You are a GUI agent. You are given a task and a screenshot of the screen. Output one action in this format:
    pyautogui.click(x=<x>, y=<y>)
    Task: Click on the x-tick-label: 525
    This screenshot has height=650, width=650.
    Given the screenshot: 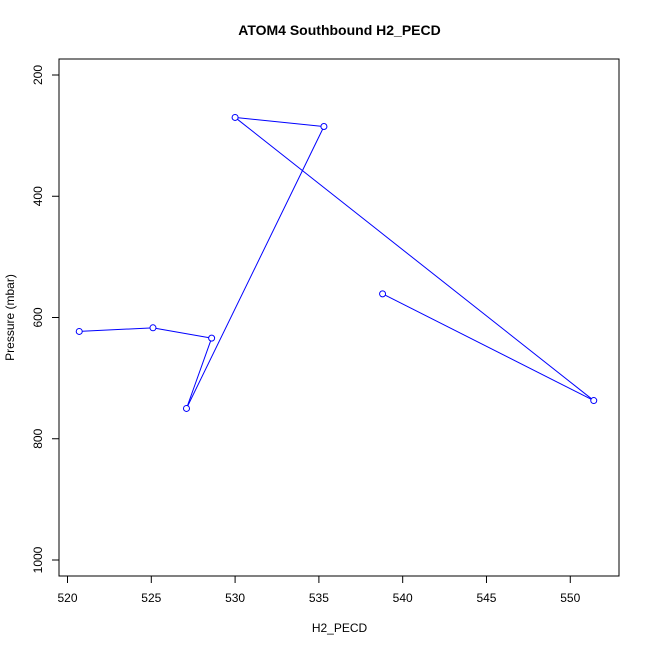 What is the action you would take?
    pyautogui.click(x=151, y=598)
    